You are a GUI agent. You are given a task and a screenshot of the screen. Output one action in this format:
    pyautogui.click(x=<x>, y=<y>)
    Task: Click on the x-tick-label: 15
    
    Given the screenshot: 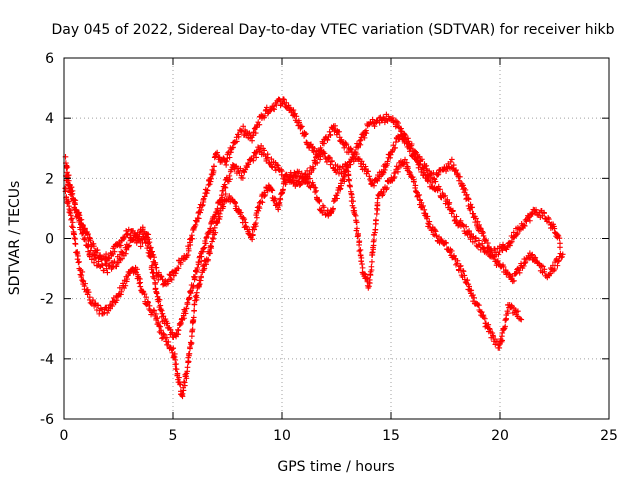 What is the action you would take?
    pyautogui.click(x=391, y=436)
    